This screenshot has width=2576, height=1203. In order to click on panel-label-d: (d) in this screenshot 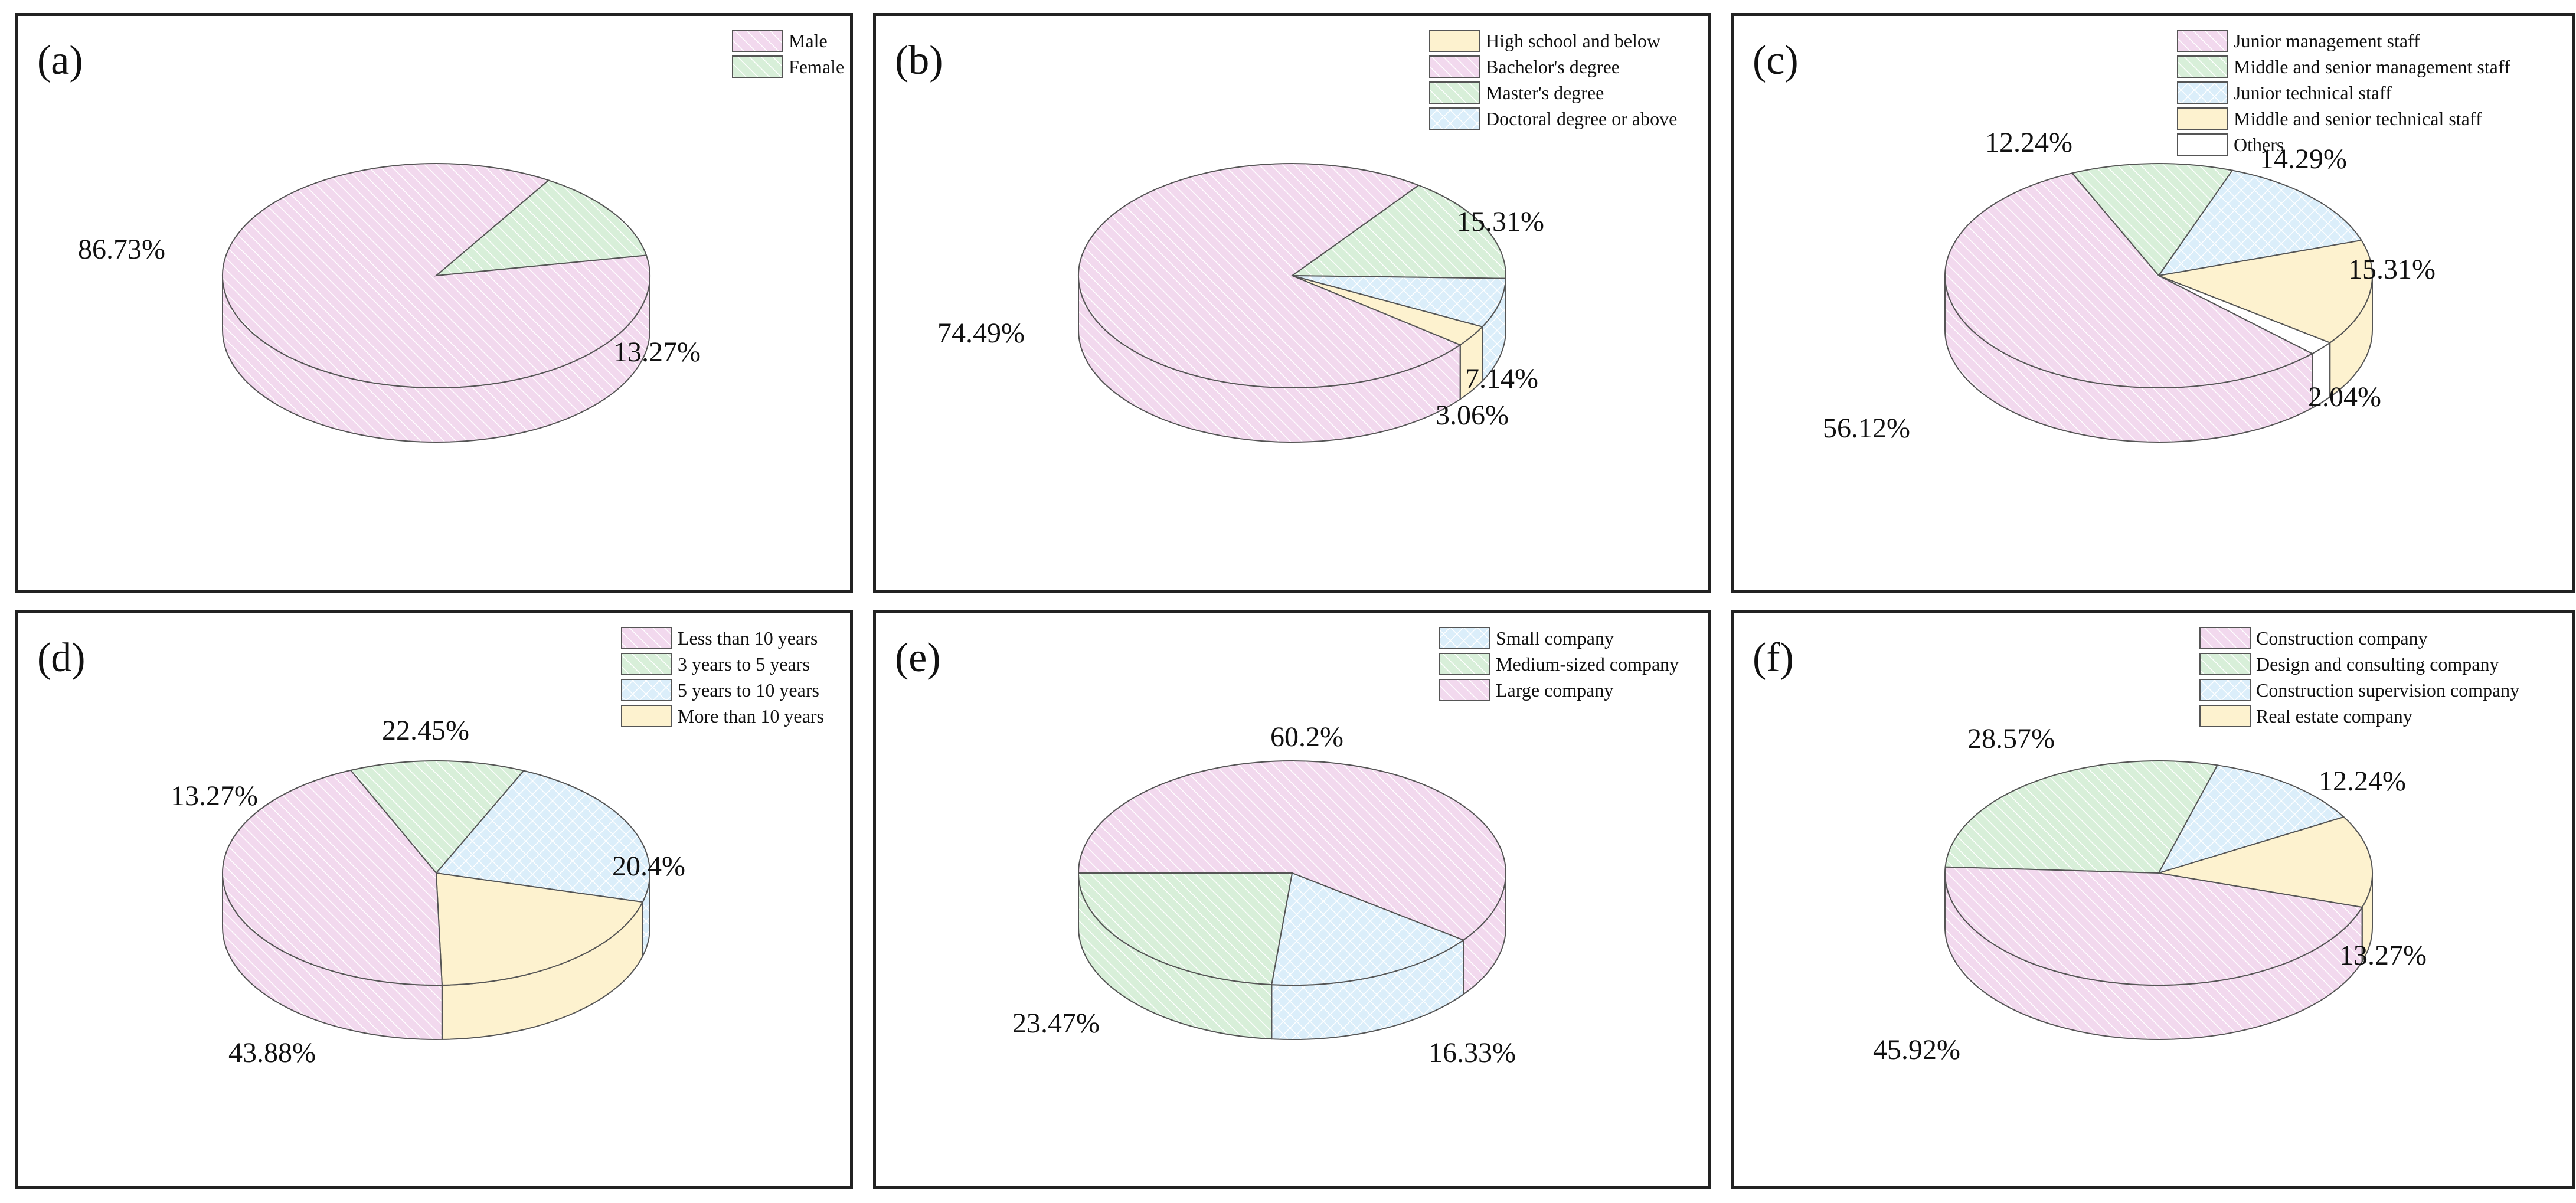, I will do `click(61, 658)`.